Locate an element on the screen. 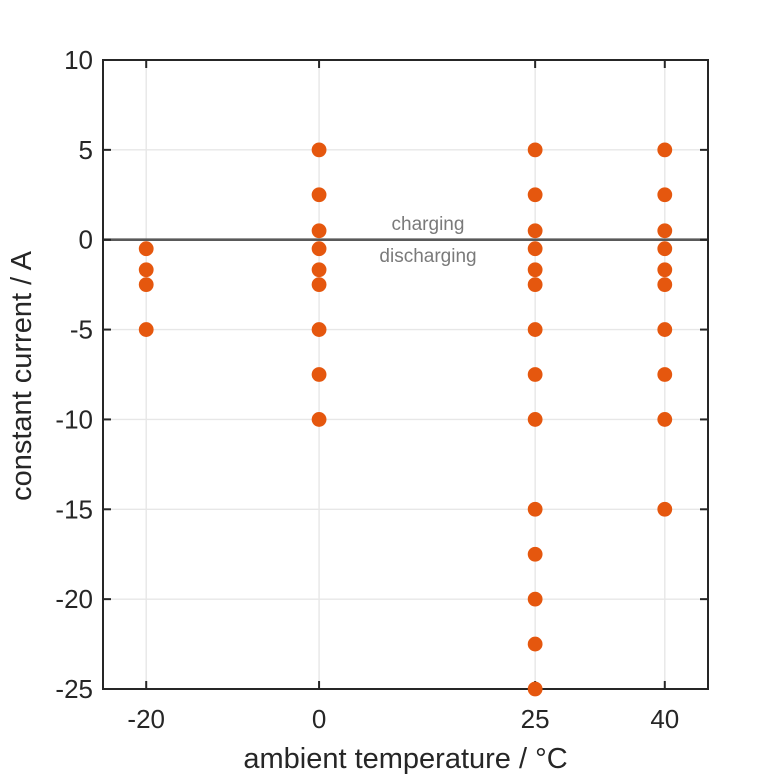 This screenshot has width=781, height=781. y-tick-label: -5 is located at coordinates (81, 330).